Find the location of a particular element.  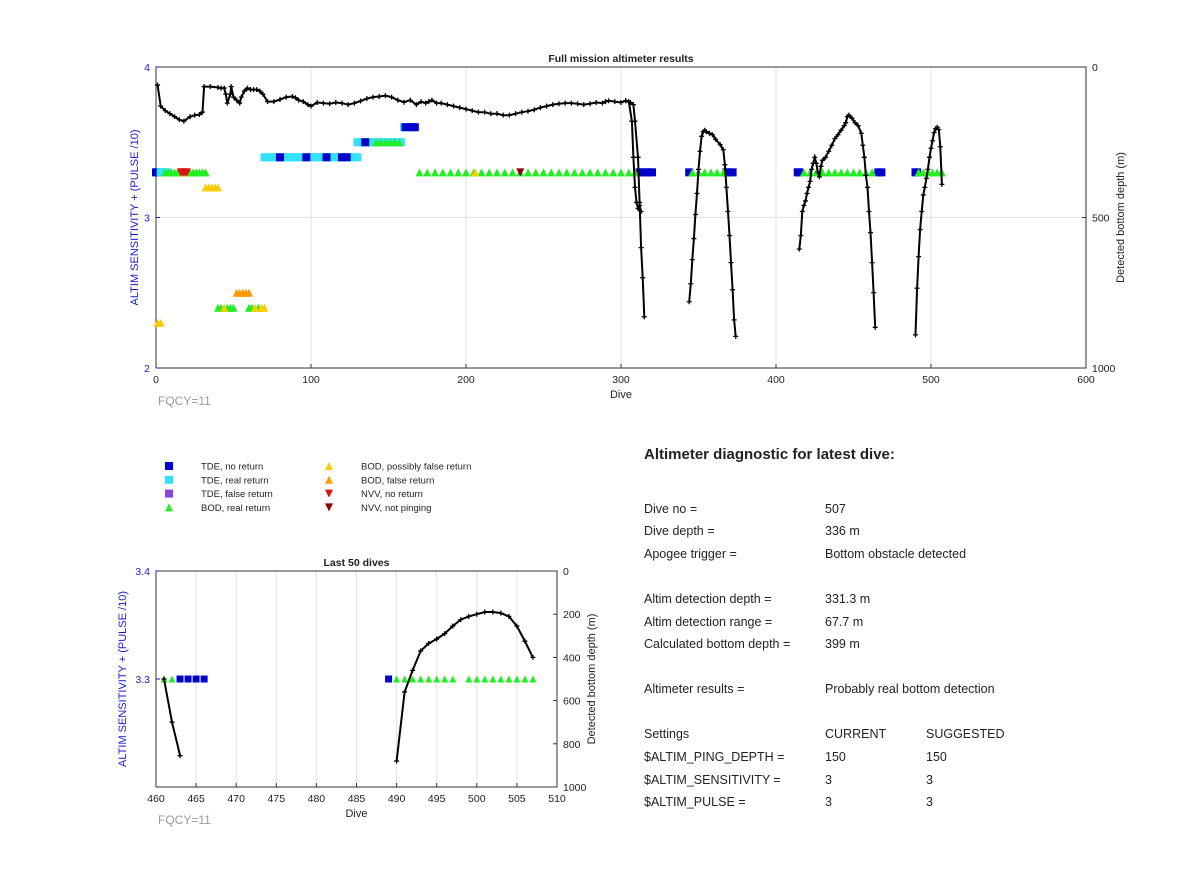

diagnostic-row-cell: 507 is located at coordinates (835, 509).